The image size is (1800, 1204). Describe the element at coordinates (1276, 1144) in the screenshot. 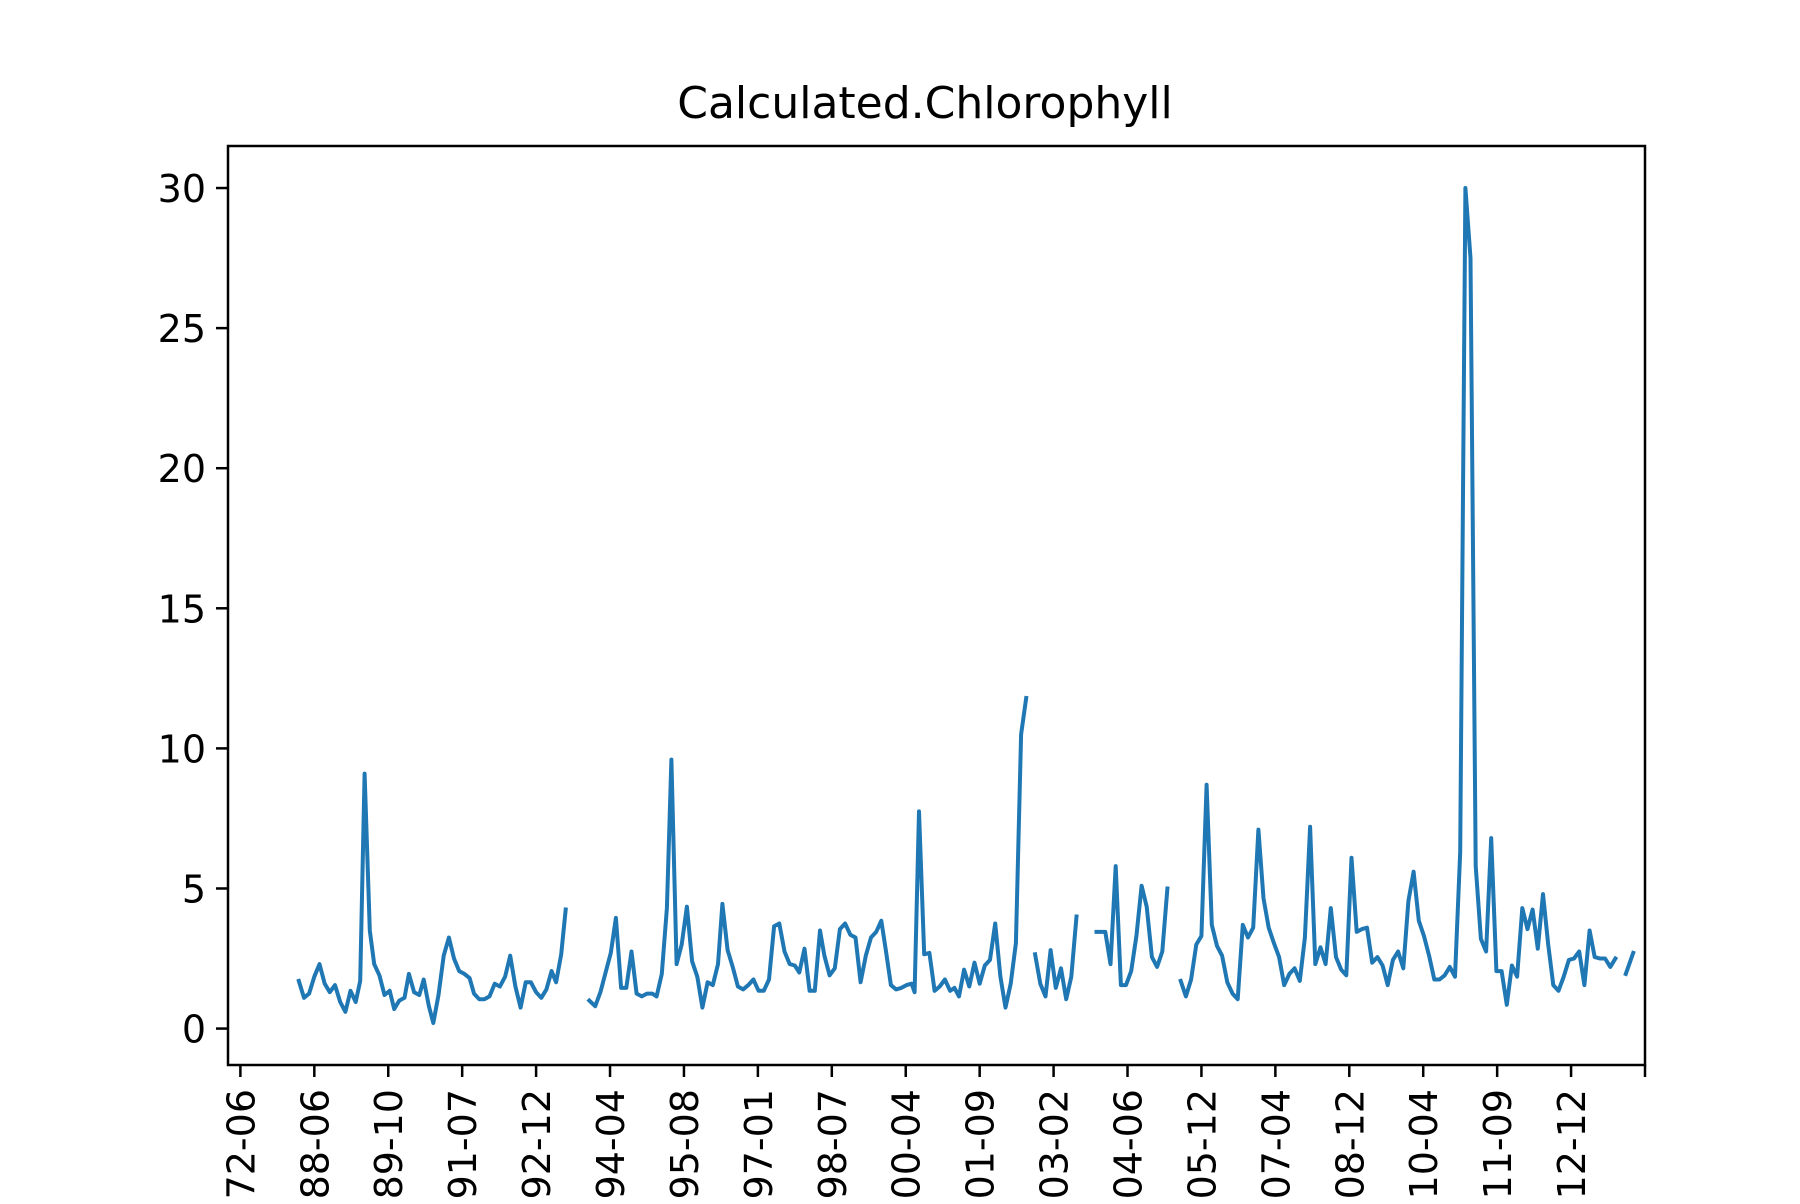

I see `x-tick-label: 07-04` at that location.